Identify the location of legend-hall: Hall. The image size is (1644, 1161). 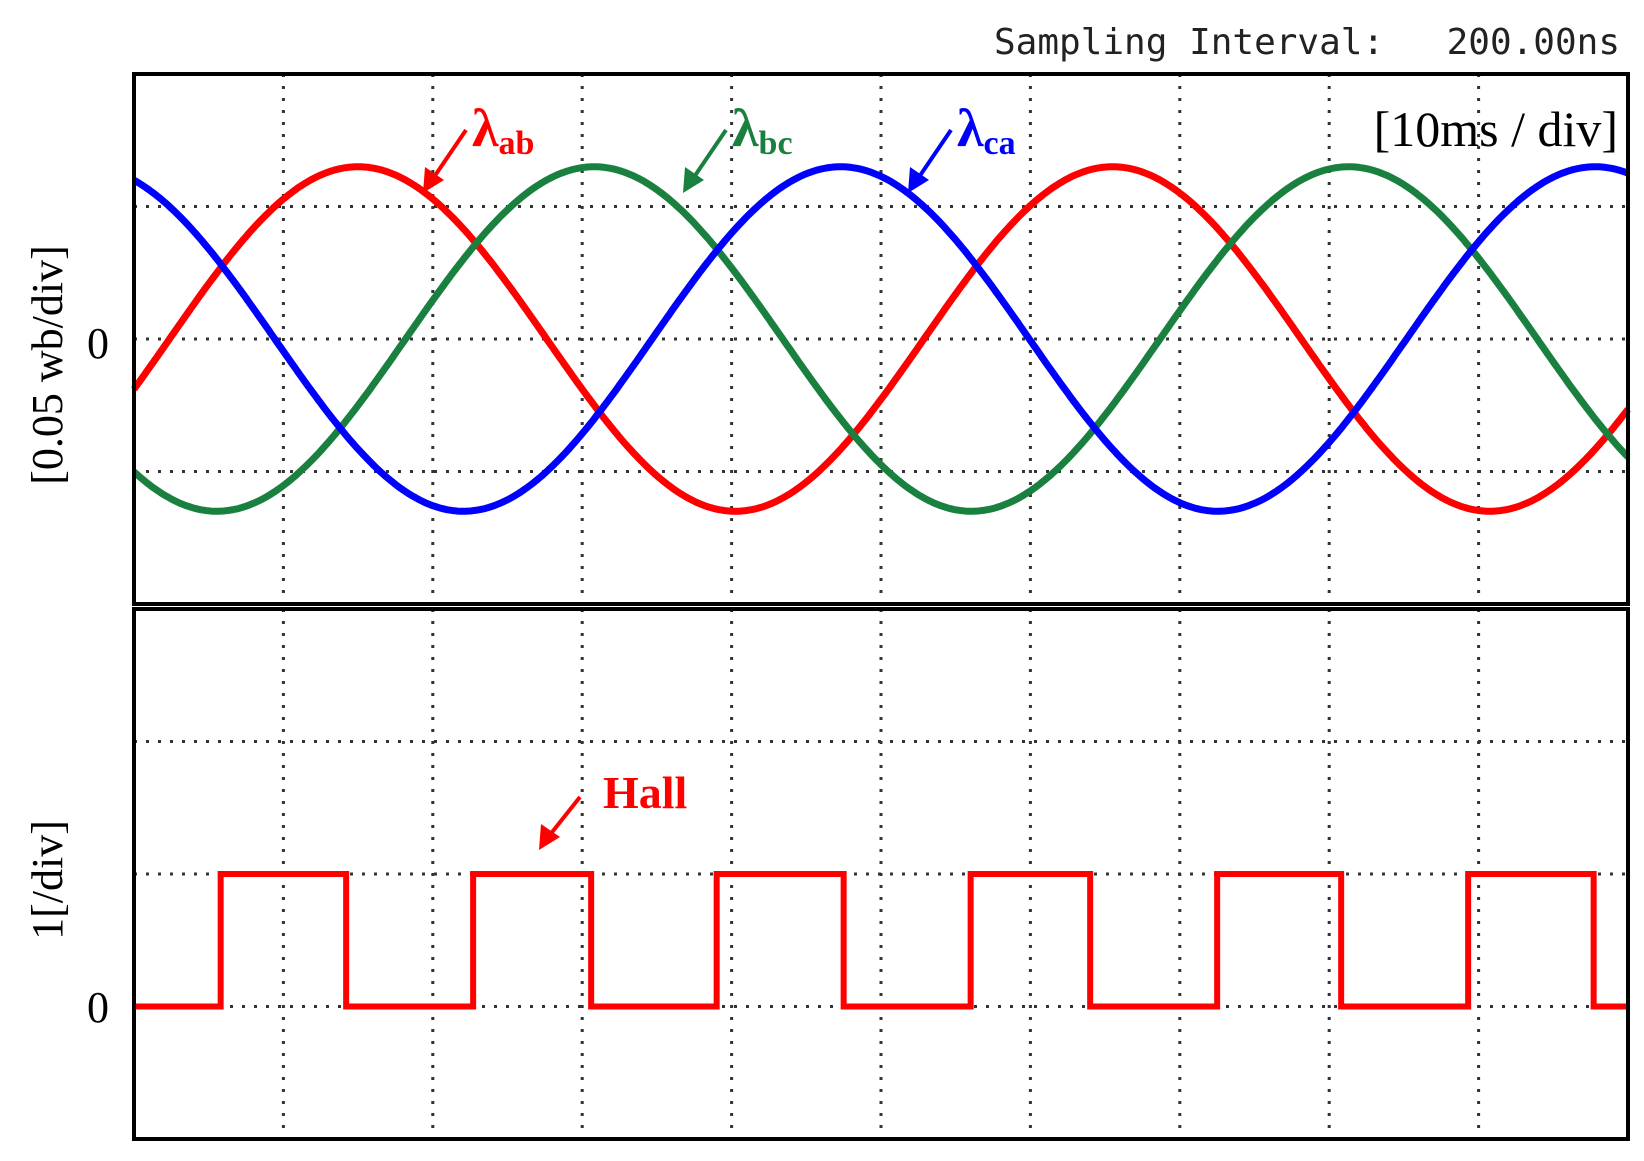
(613, 808).